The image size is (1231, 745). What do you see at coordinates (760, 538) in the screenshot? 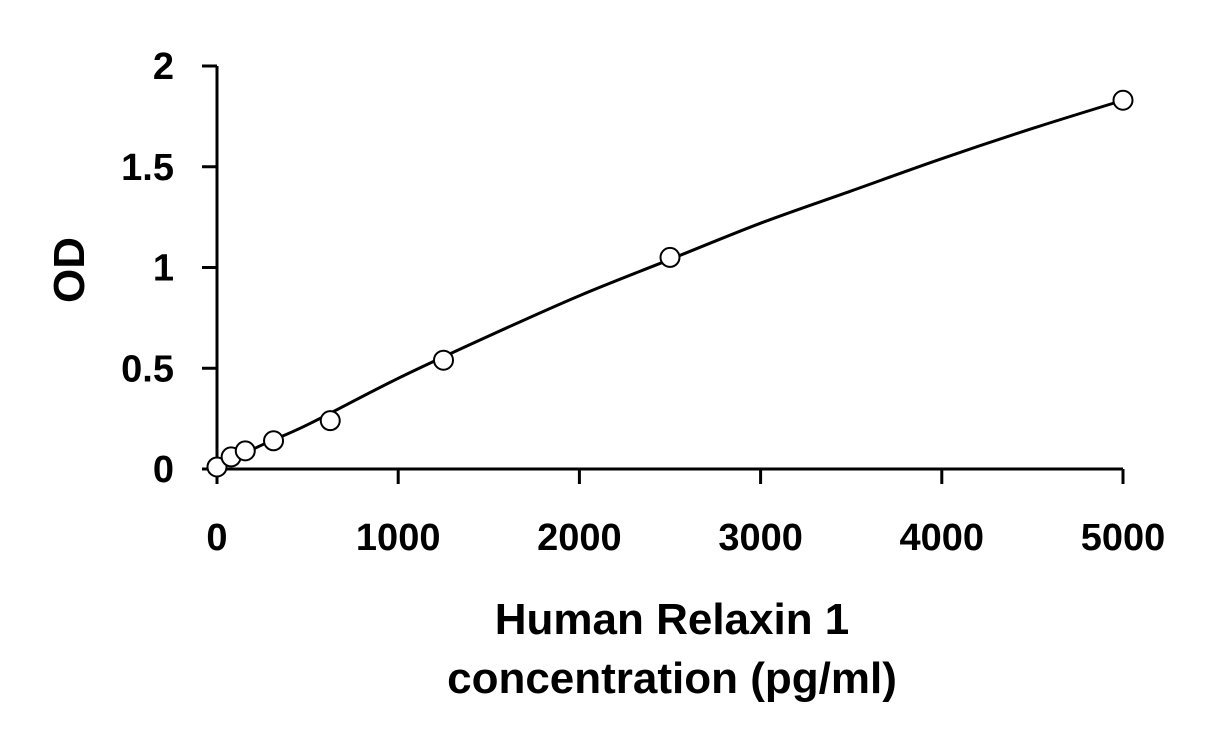
I see `x-tick-label: 3000` at bounding box center [760, 538].